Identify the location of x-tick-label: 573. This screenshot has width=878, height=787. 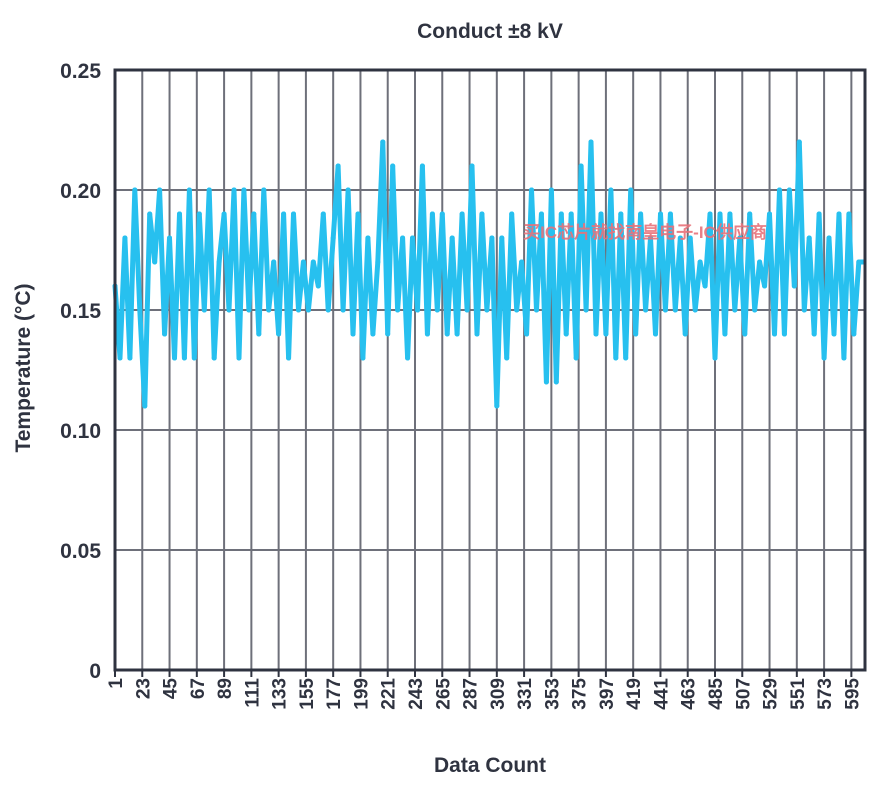
(825, 694).